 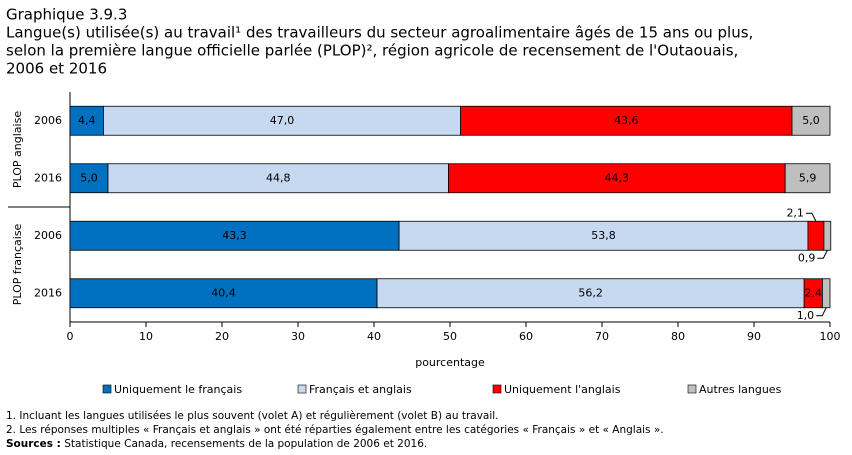 What do you see at coordinates (806, 315) in the screenshot?
I see `value-label: 1,0` at bounding box center [806, 315].